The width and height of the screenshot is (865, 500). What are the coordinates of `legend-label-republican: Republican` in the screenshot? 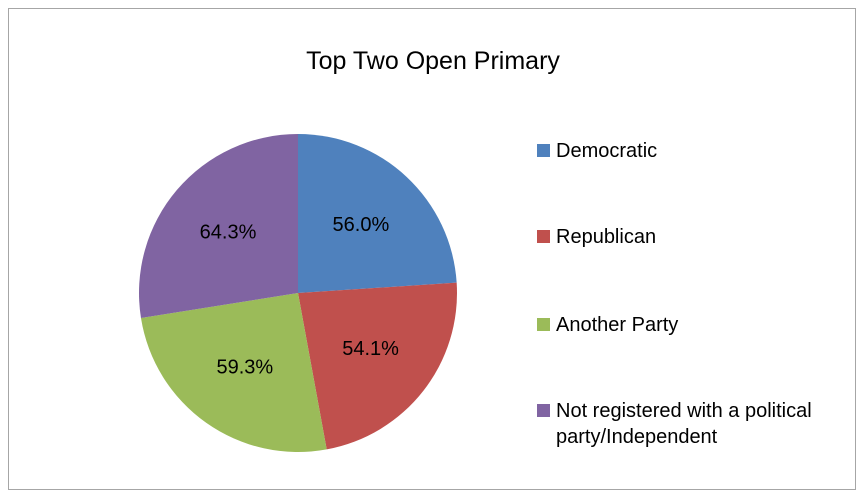 It's located at (606, 237).